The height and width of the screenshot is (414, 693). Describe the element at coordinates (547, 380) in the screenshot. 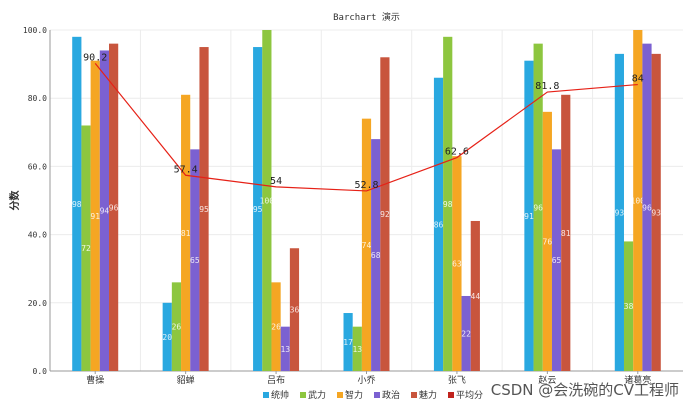

I see `x-tick-label: 赵云` at that location.